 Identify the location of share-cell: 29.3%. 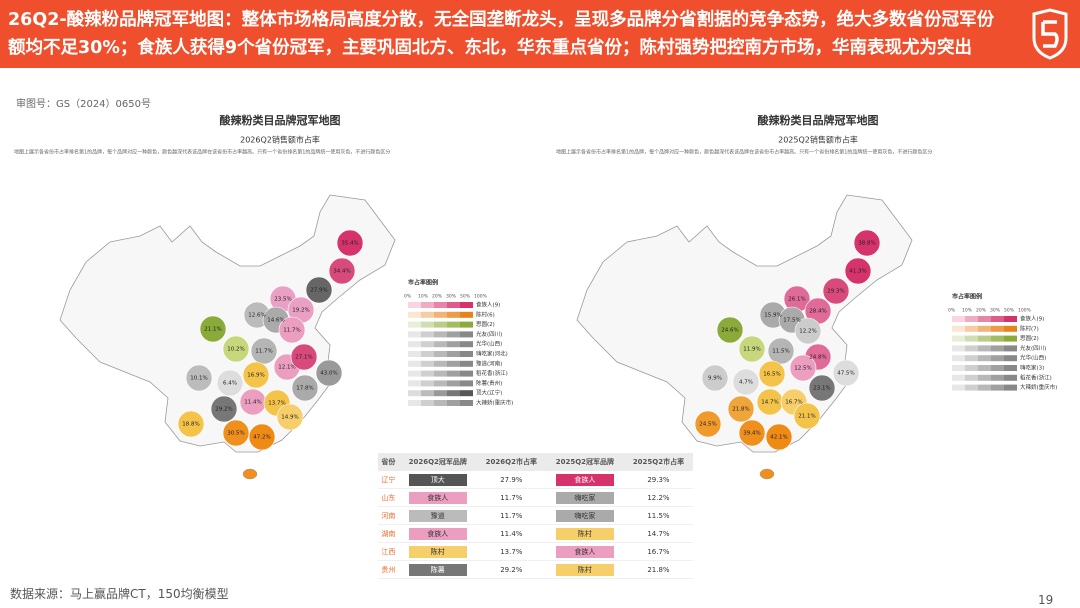
(658, 480).